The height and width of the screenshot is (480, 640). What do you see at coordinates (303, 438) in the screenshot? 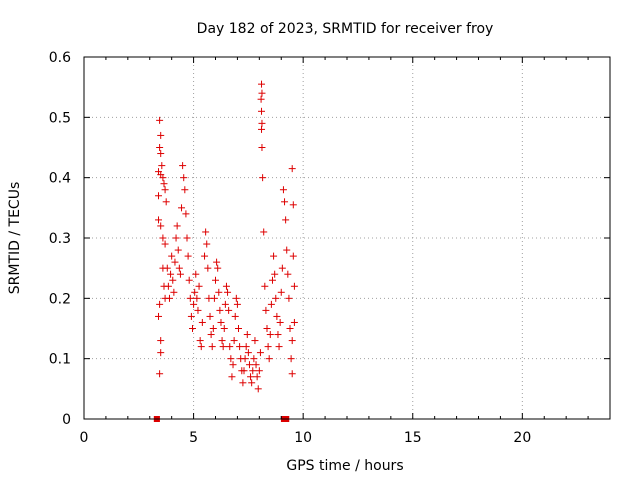
I see `x-tick-label: 10` at bounding box center [303, 438].